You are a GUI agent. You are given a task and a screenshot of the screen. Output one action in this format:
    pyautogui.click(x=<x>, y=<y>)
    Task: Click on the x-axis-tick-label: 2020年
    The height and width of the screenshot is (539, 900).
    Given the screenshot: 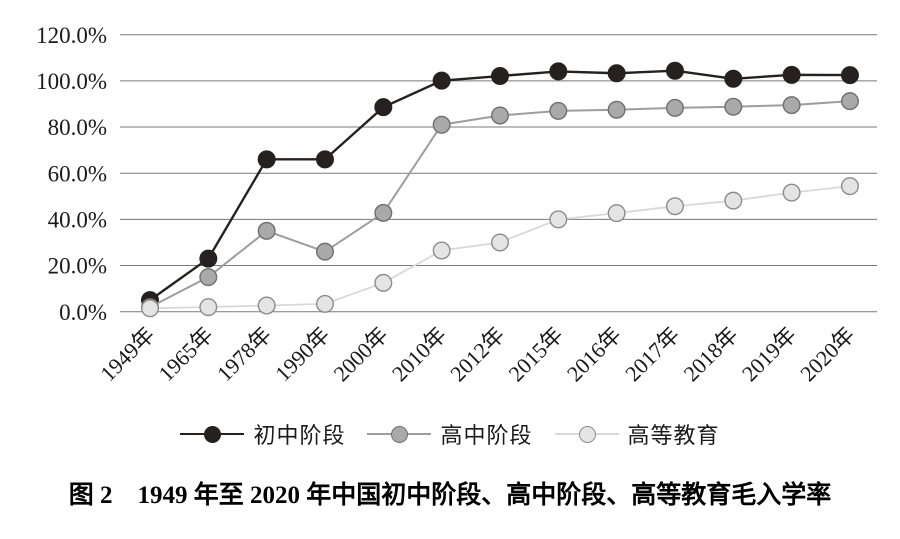 What is the action you would take?
    pyautogui.click(x=827, y=354)
    